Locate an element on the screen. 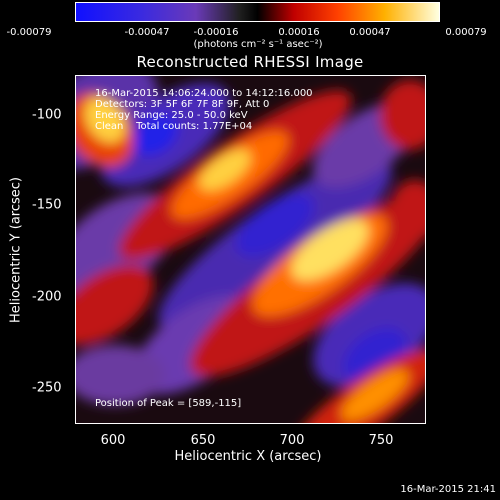 The image size is (500, 500). colorbar-tick: 0.00047 is located at coordinates (370, 32).